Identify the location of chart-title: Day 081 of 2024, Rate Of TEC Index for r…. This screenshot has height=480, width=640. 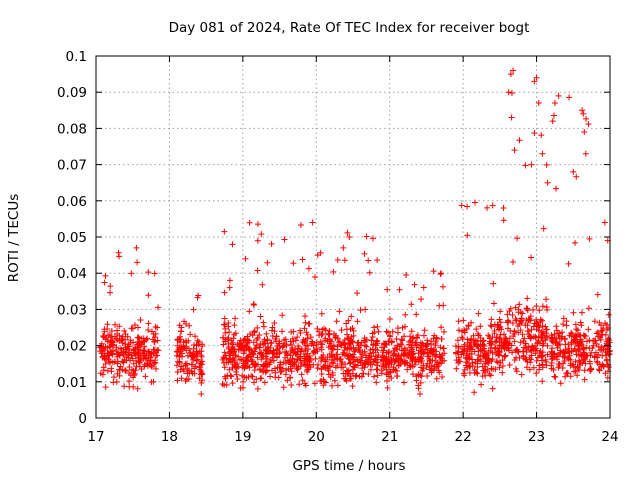
(349, 28).